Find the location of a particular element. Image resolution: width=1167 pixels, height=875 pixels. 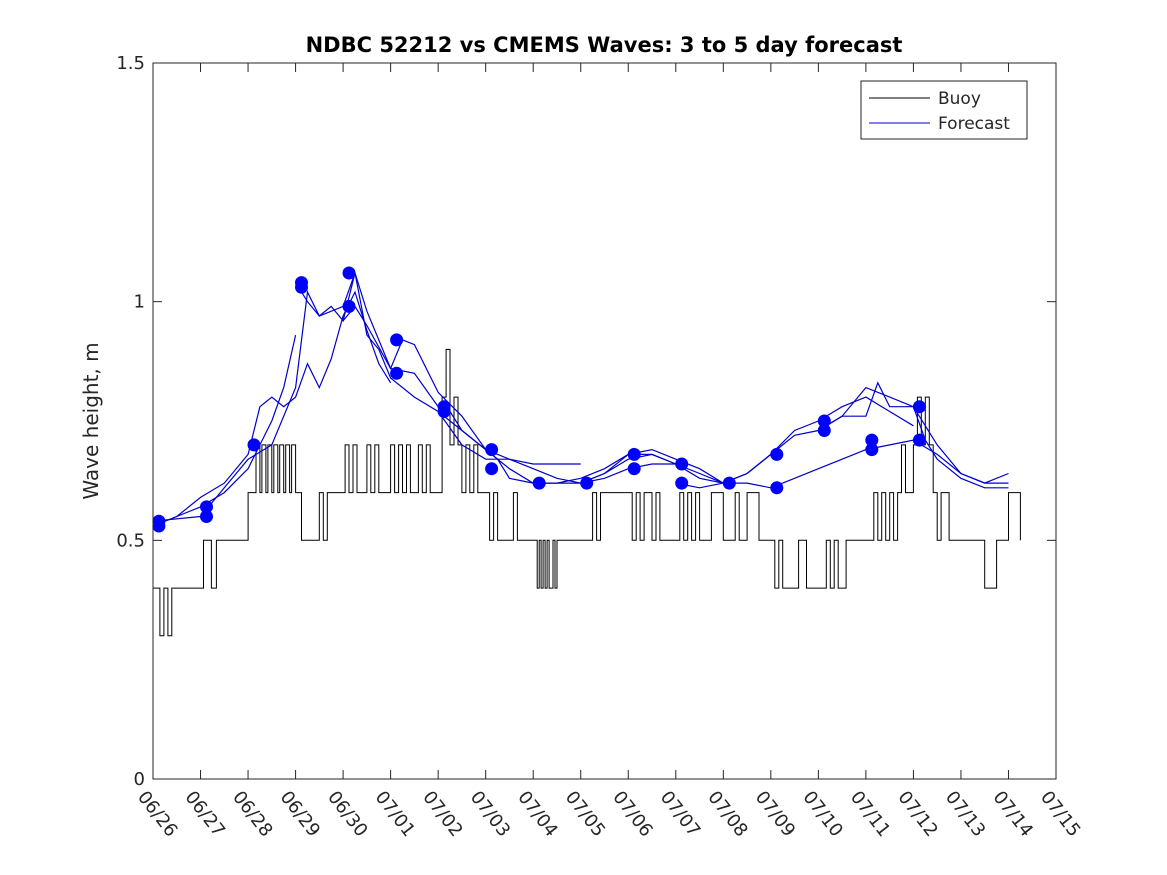

y-tick-label: 0 is located at coordinates (139, 779).